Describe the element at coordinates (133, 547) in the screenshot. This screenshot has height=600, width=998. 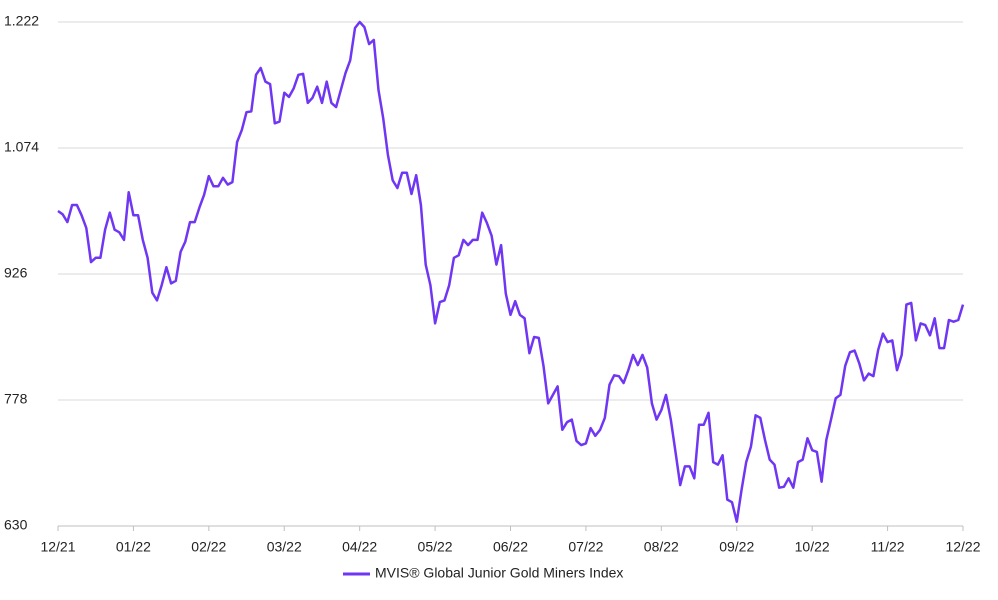
I see `x-tick-label: 01/22` at that location.